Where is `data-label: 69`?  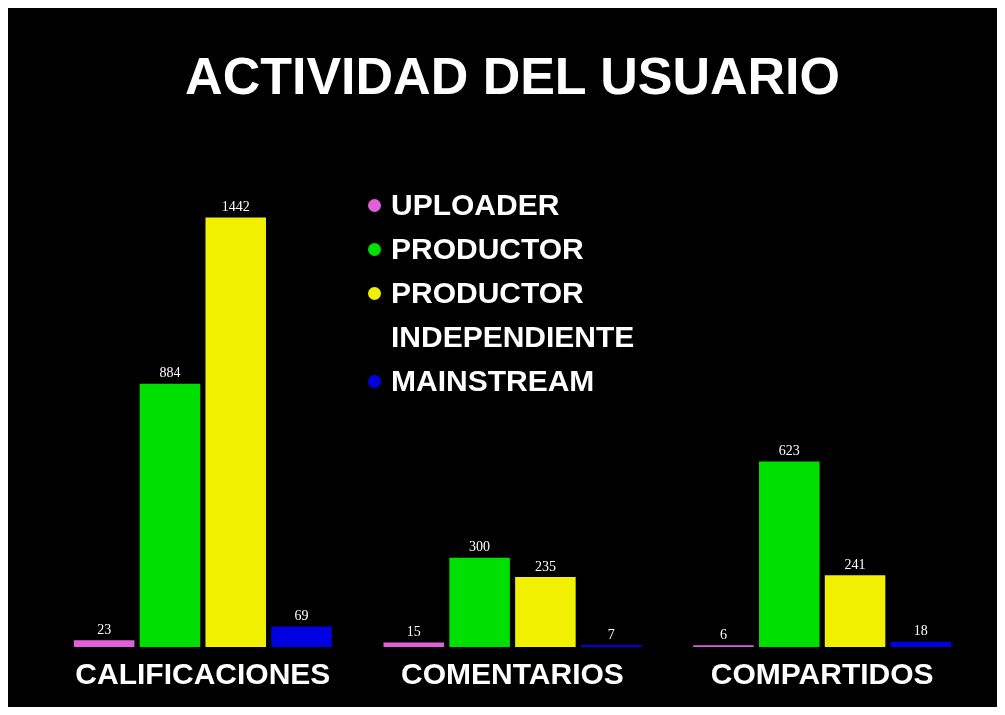
data-label: 69 is located at coordinates (301, 616).